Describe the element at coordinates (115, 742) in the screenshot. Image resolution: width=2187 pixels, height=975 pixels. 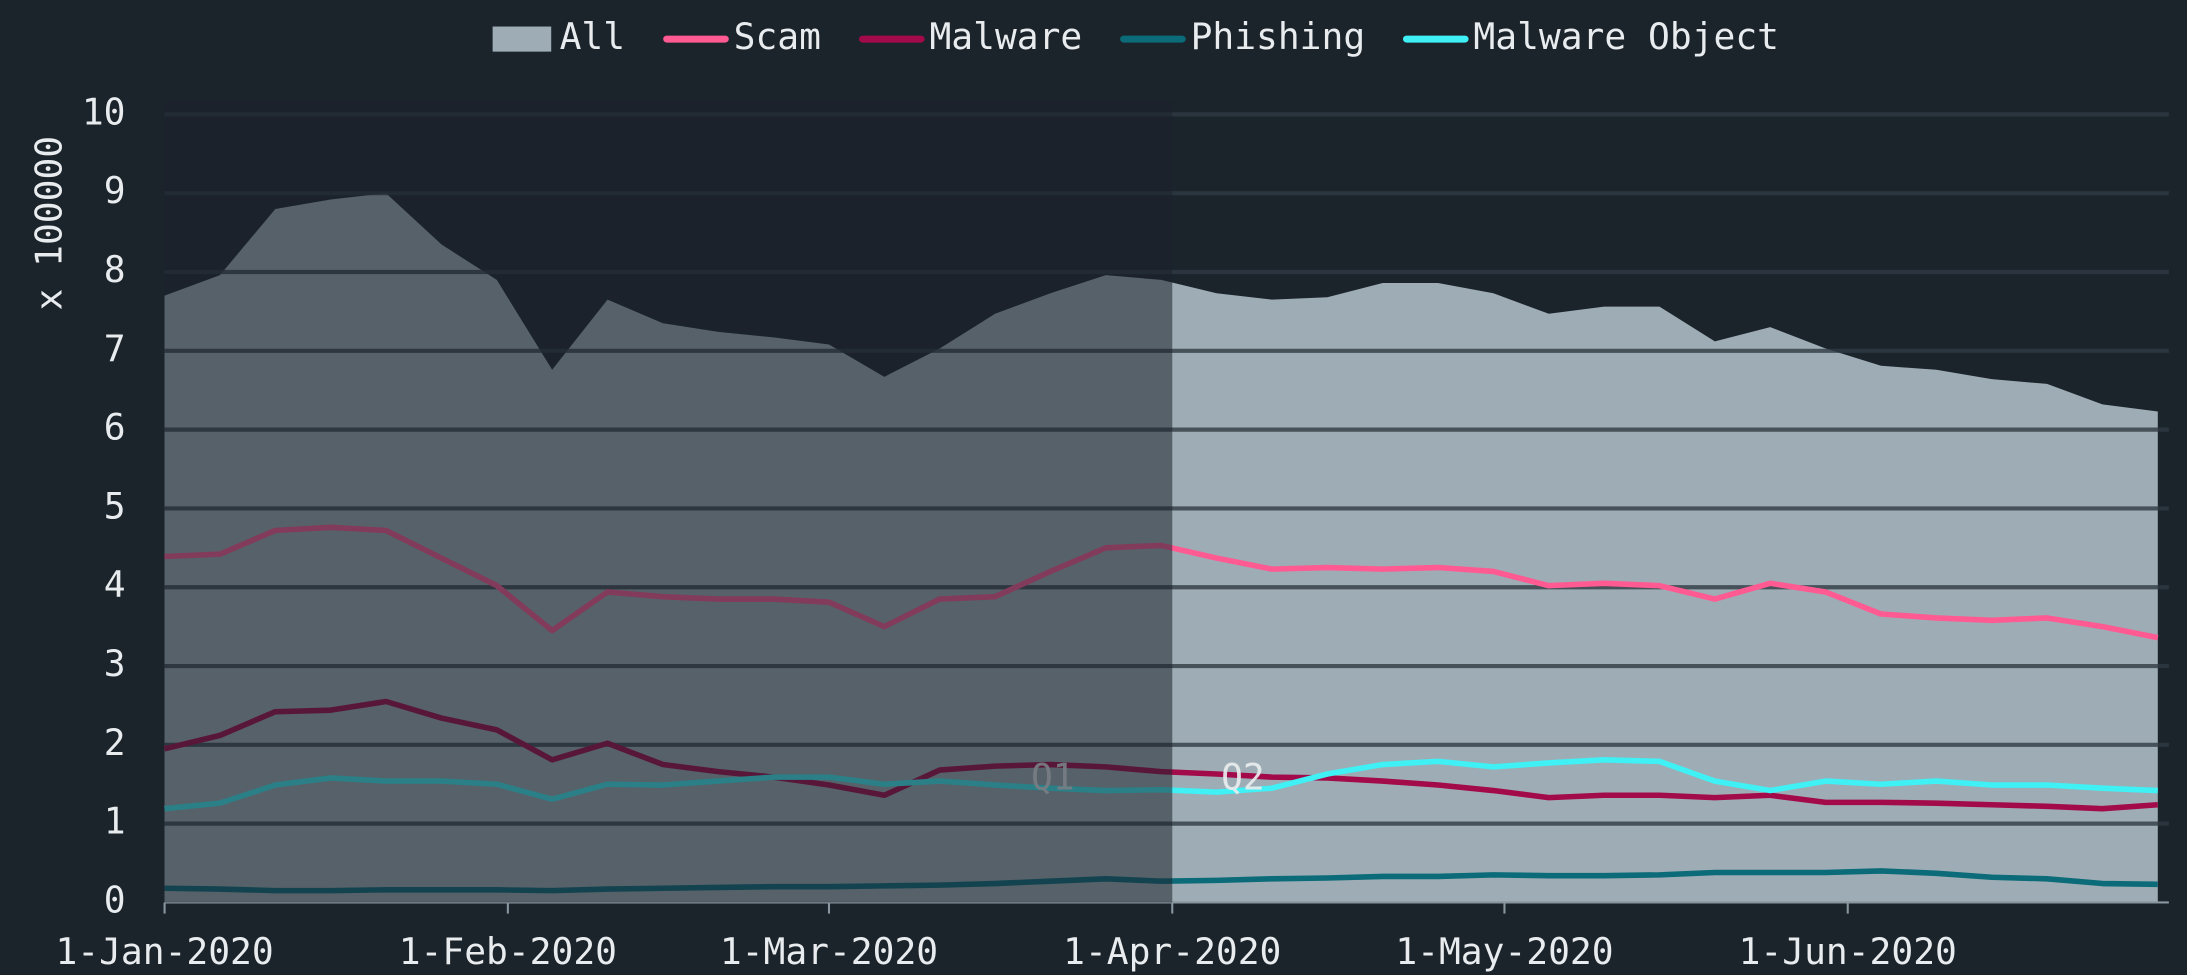
I see `y-tick-label: 2` at that location.